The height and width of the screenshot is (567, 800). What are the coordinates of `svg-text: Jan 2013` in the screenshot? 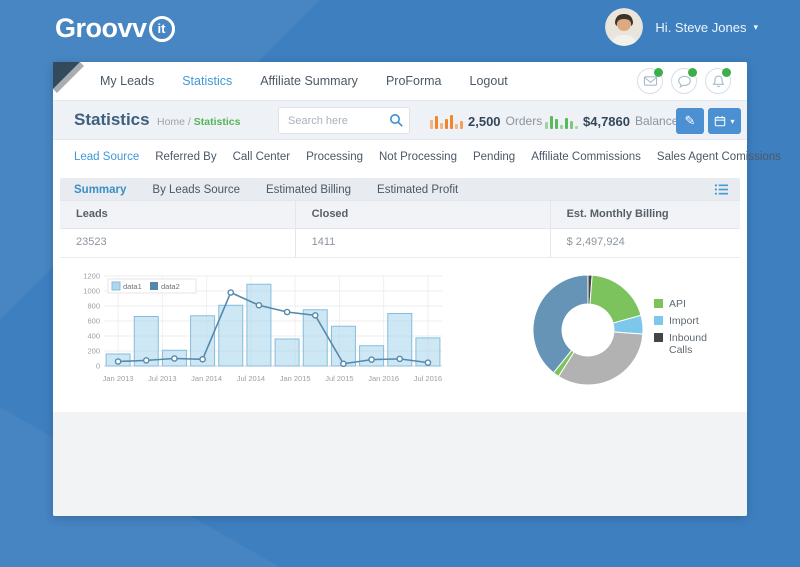 It's located at (118, 378).